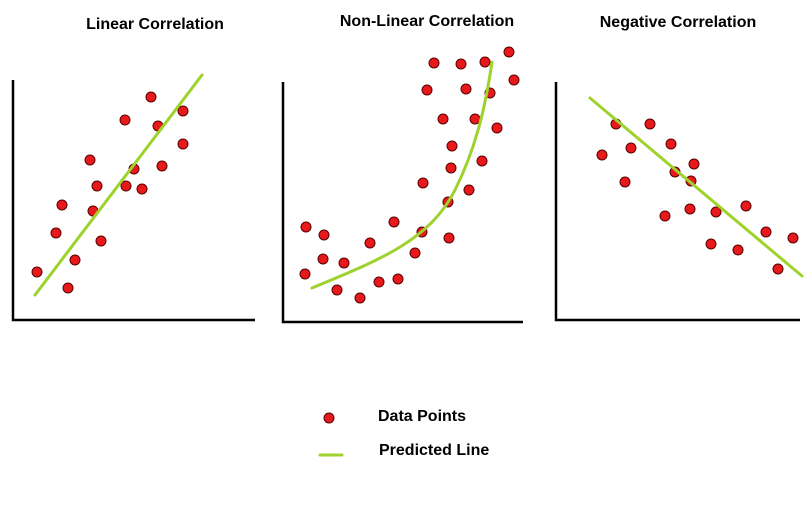 The image size is (812, 505). Describe the element at coordinates (402, 175) in the screenshot. I see `predicted-curve` at that location.